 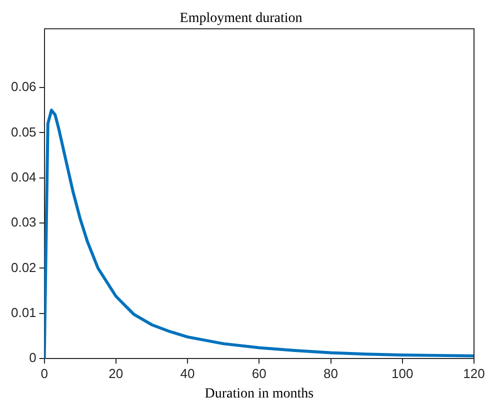 What do you see at coordinates (187, 373) in the screenshot?
I see `x-tick-label: 40` at bounding box center [187, 373].